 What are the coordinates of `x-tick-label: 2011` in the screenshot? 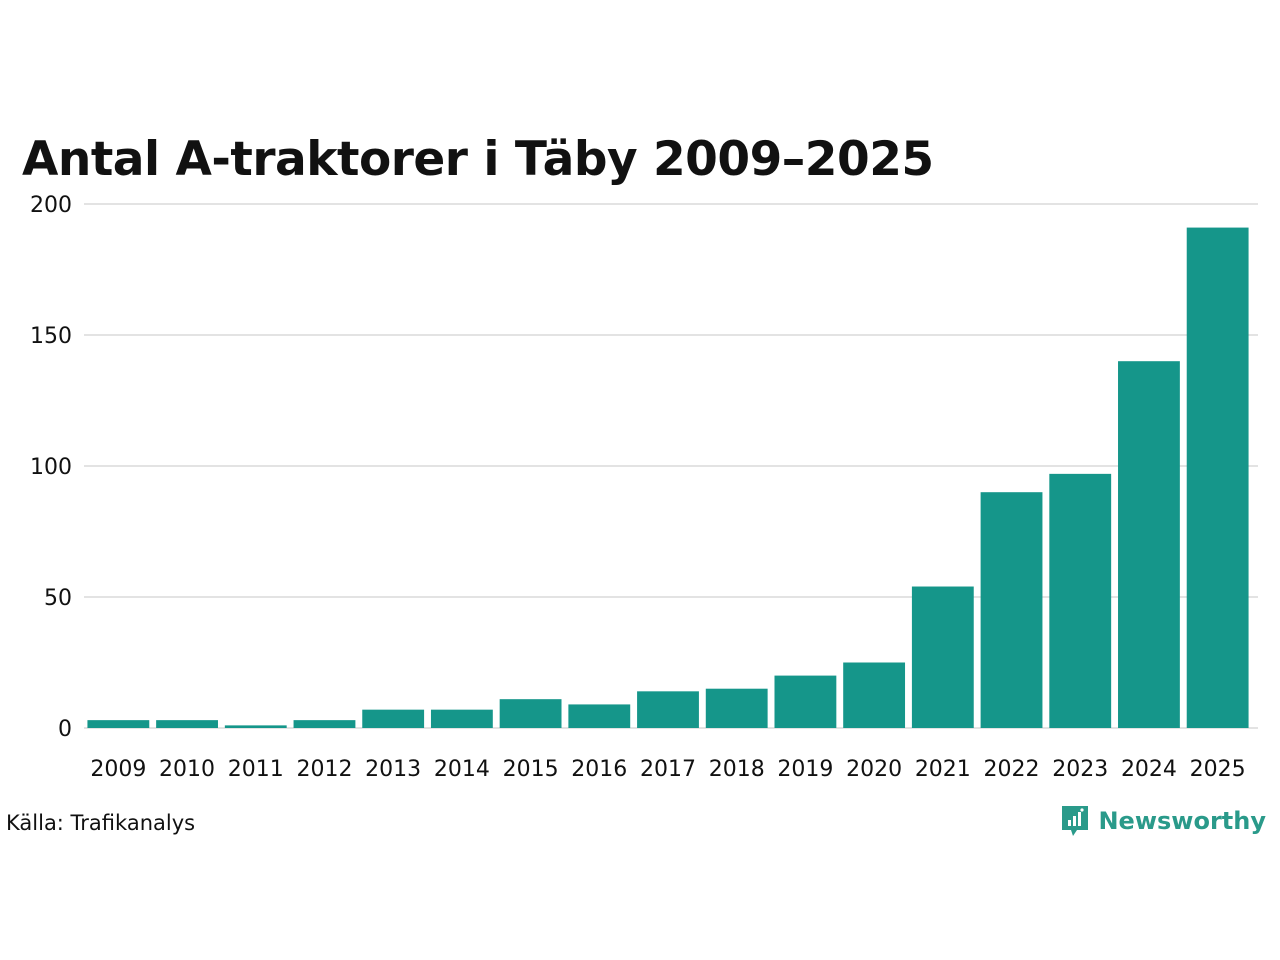 It's located at (256, 769).